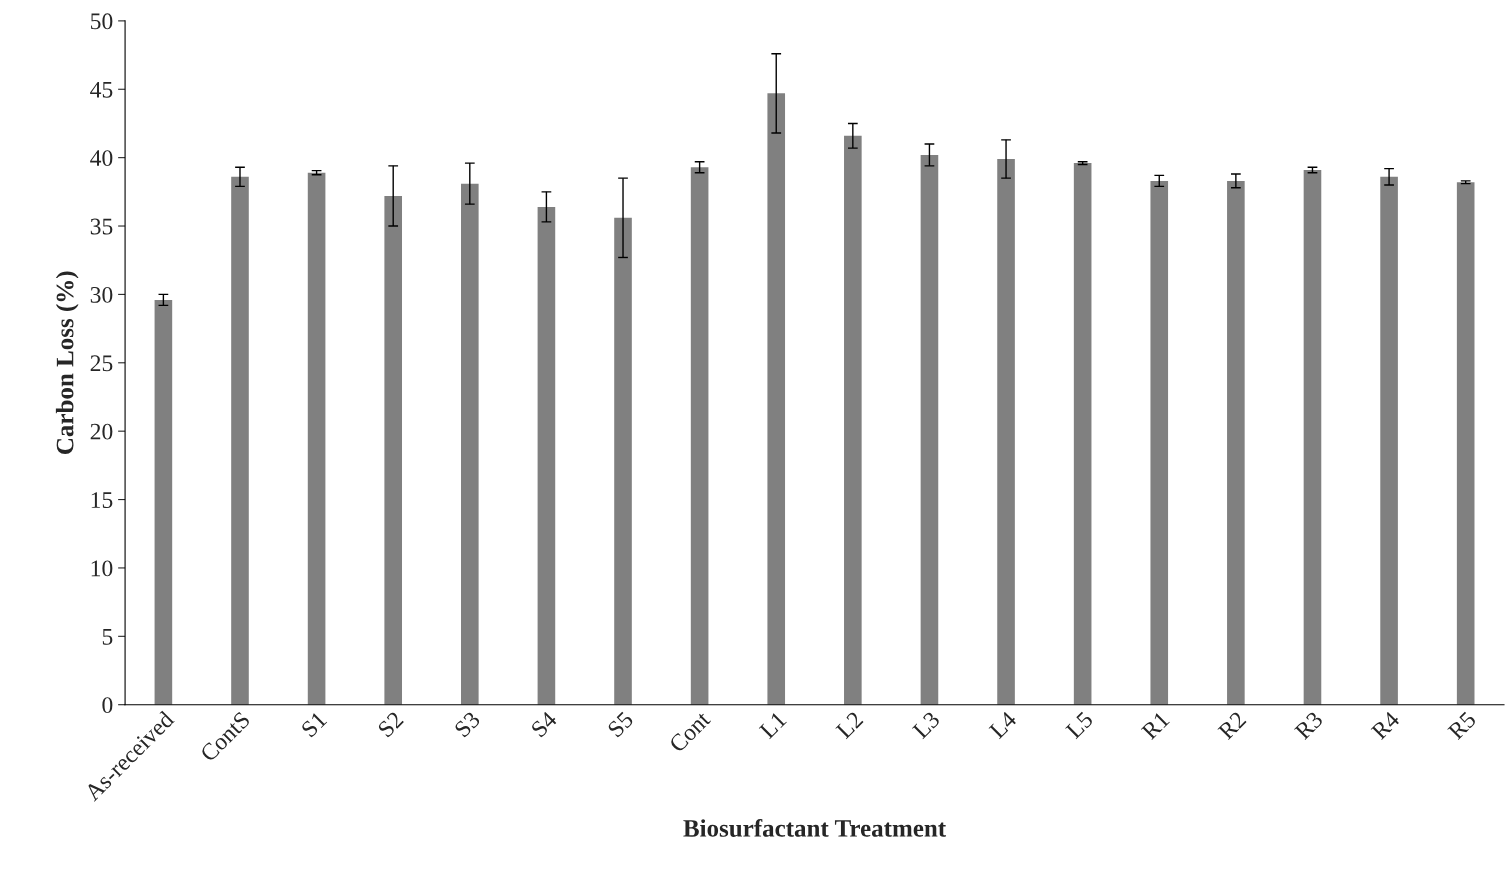  I want to click on x-tick-label: S5, so click(621, 724).